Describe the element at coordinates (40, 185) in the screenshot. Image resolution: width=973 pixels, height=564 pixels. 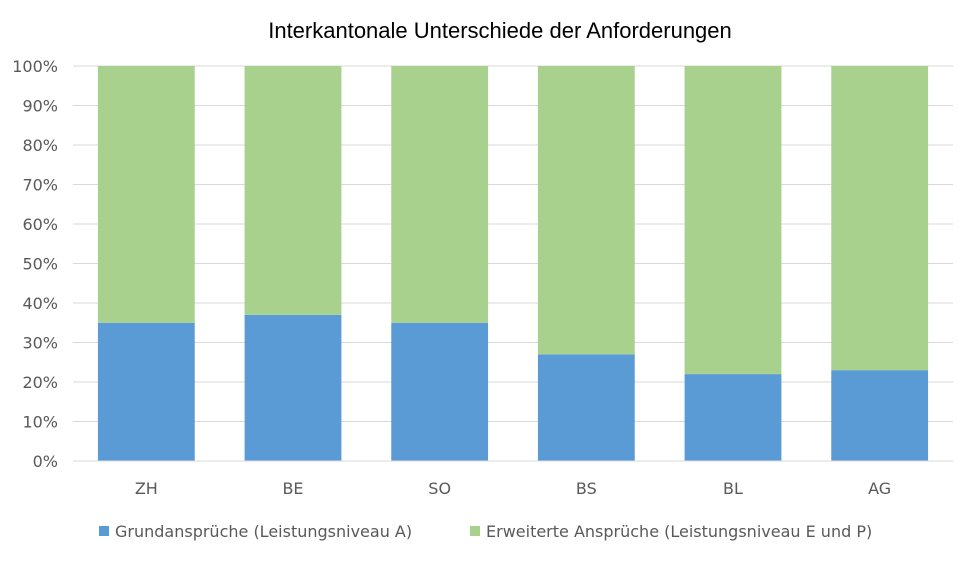
I see `y-tick-label: 70%` at that location.